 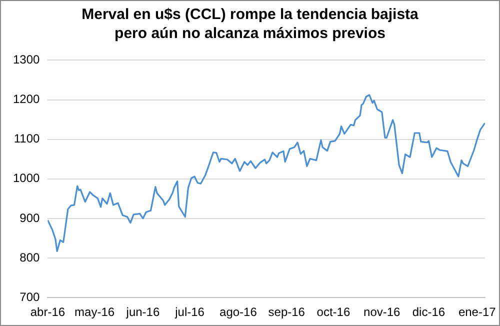 I want to click on y-tick-label: 1300, so click(x=26, y=59).